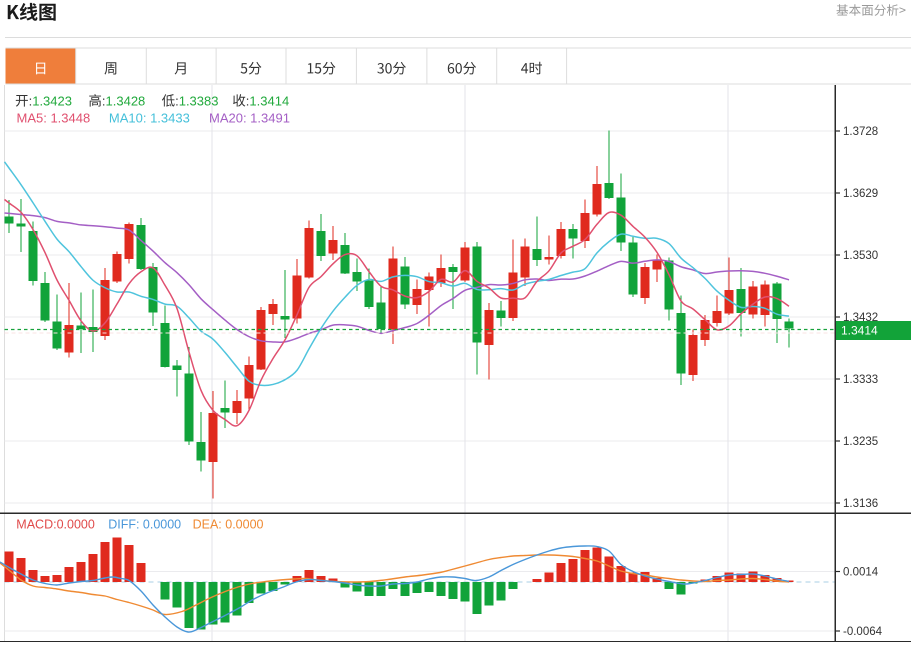 The height and width of the screenshot is (646, 911). I want to click on svg-text: :1.3383, so click(196, 101).